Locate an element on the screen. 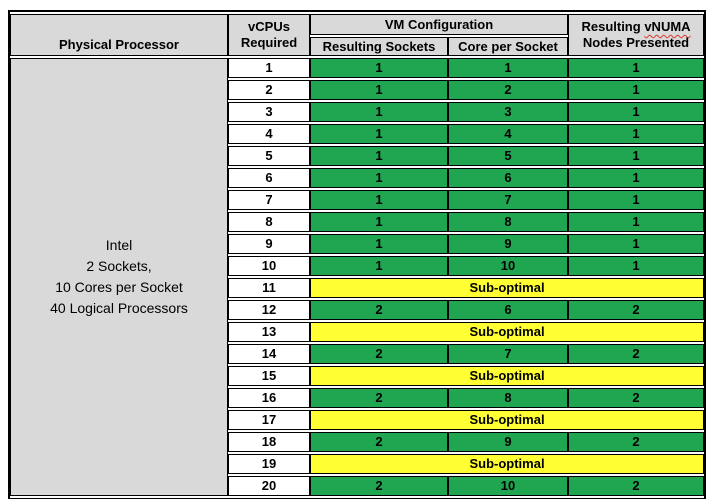 This screenshot has height=499, width=710. physical-processor-header: Physical Processor is located at coordinates (119, 35).